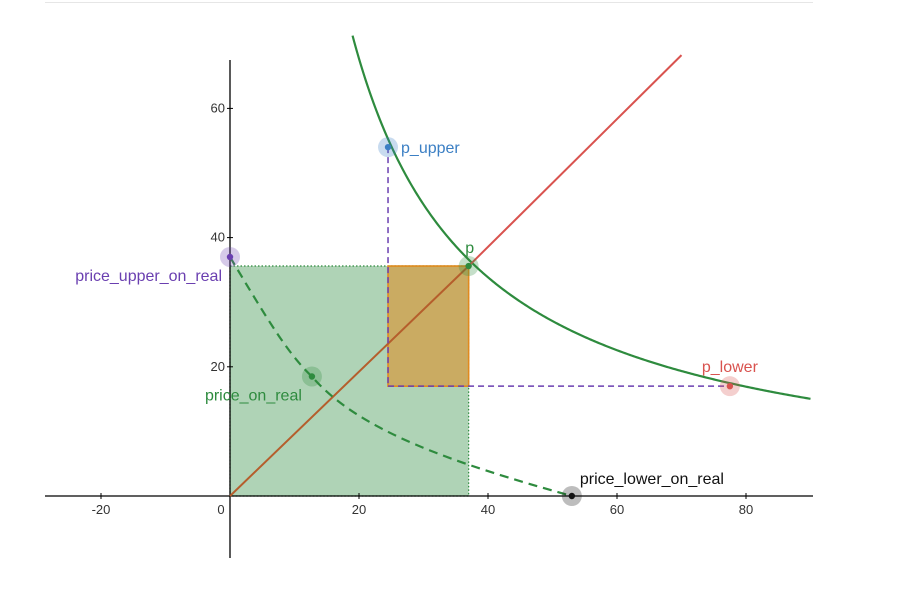 Image resolution: width=899 pixels, height=612 pixels. I want to click on point-price-upper-on-real: price_upper_on_real, so click(157, 265).